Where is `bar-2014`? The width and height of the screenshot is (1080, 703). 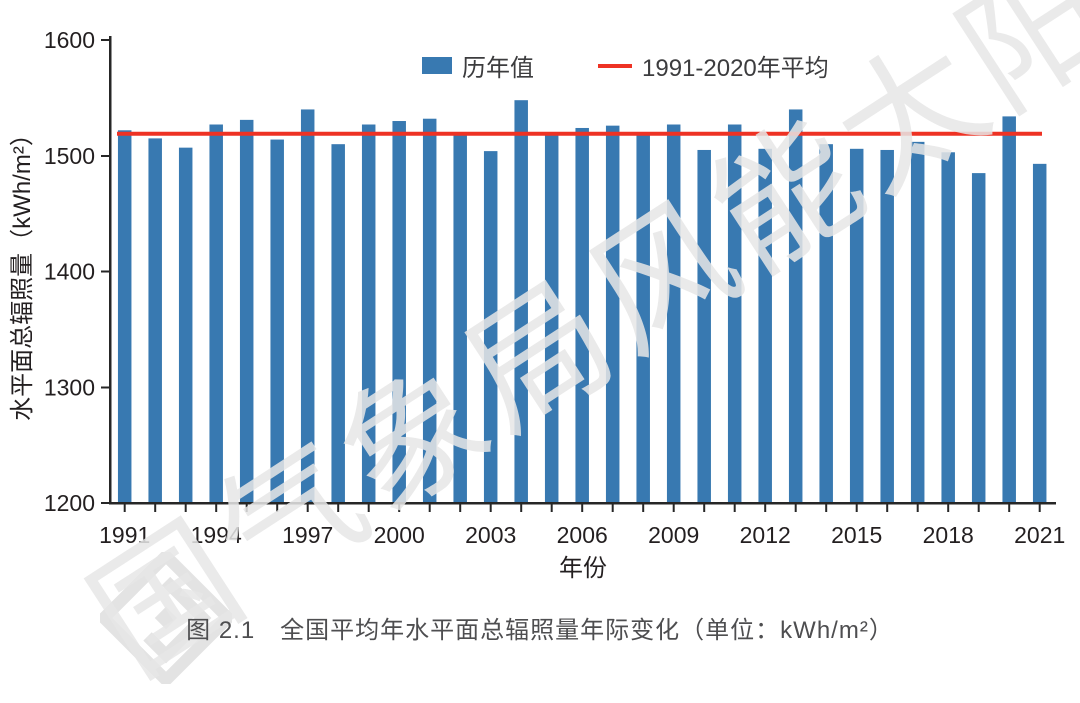 bar-2014 is located at coordinates (826, 323).